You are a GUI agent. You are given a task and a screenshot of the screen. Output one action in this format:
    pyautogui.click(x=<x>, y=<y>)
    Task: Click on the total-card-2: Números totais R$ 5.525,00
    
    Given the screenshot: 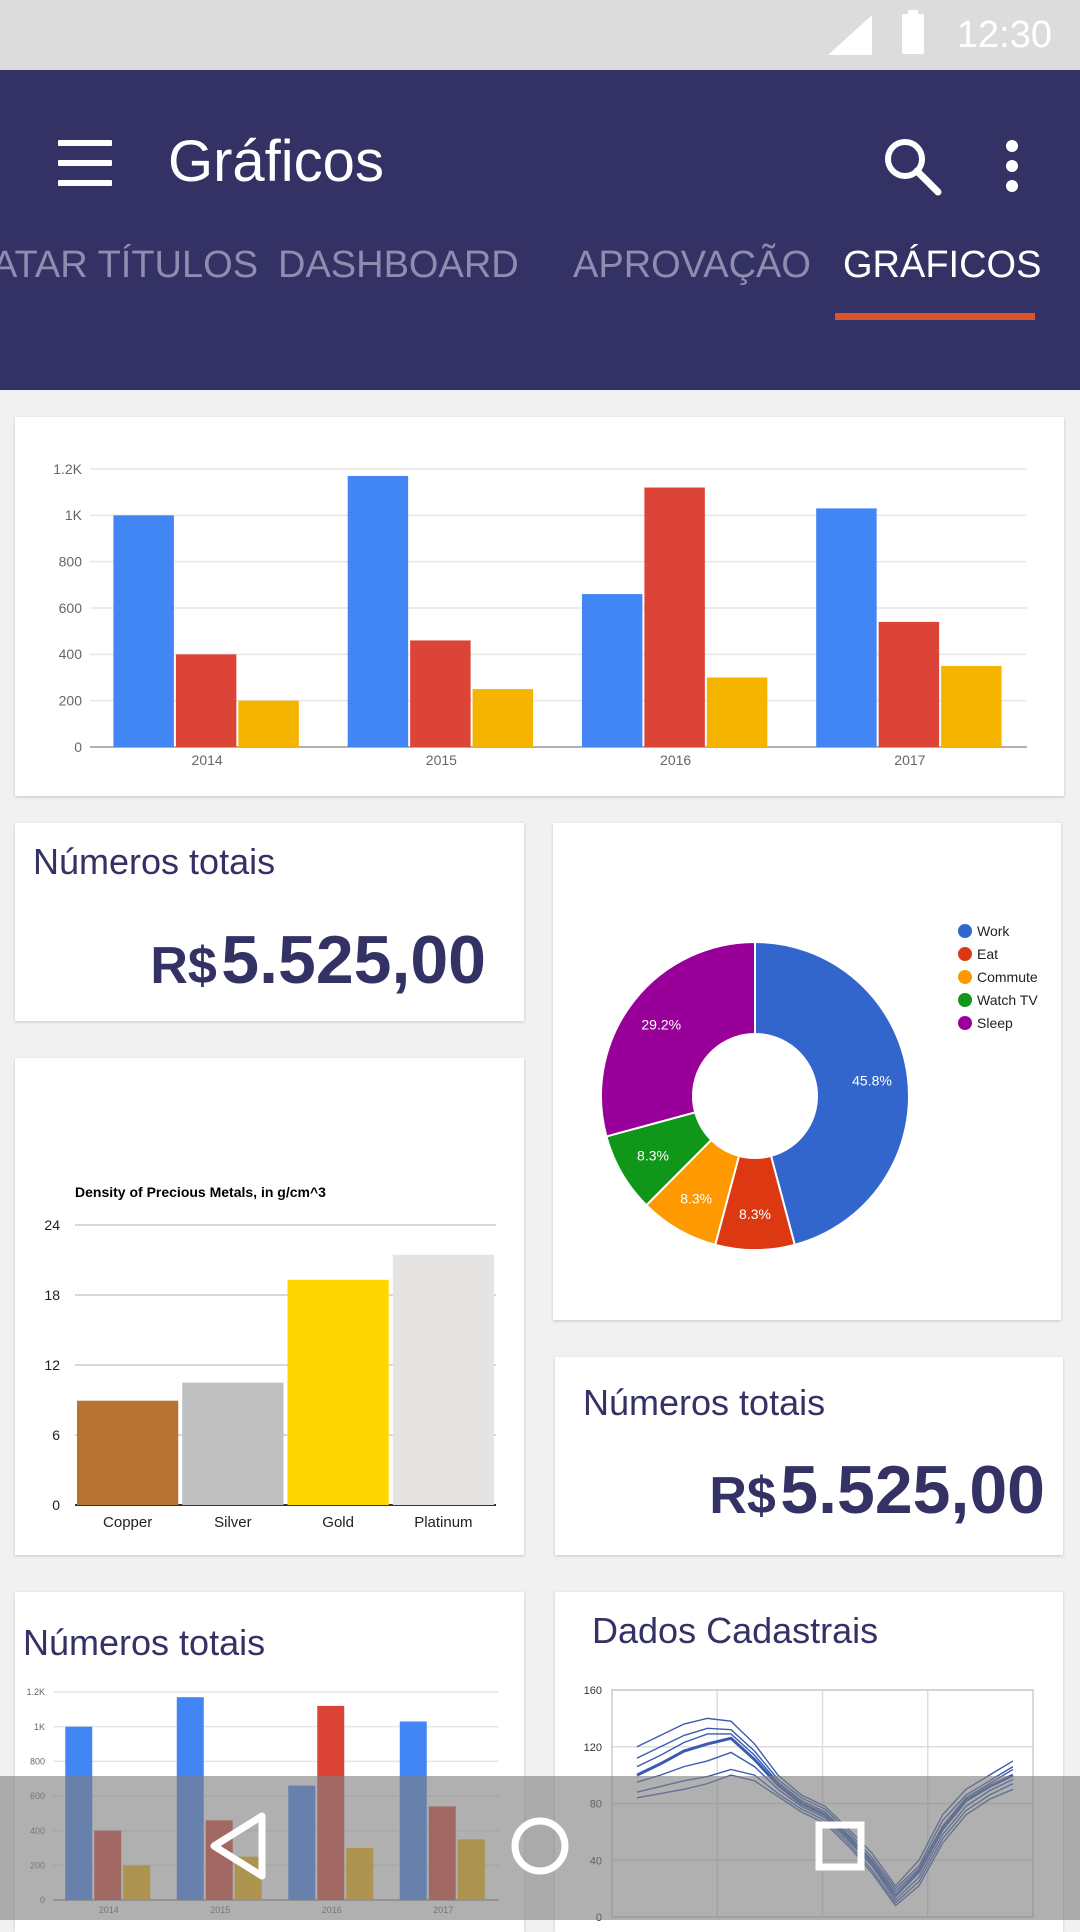 What is the action you would take?
    pyautogui.click(x=809, y=1456)
    